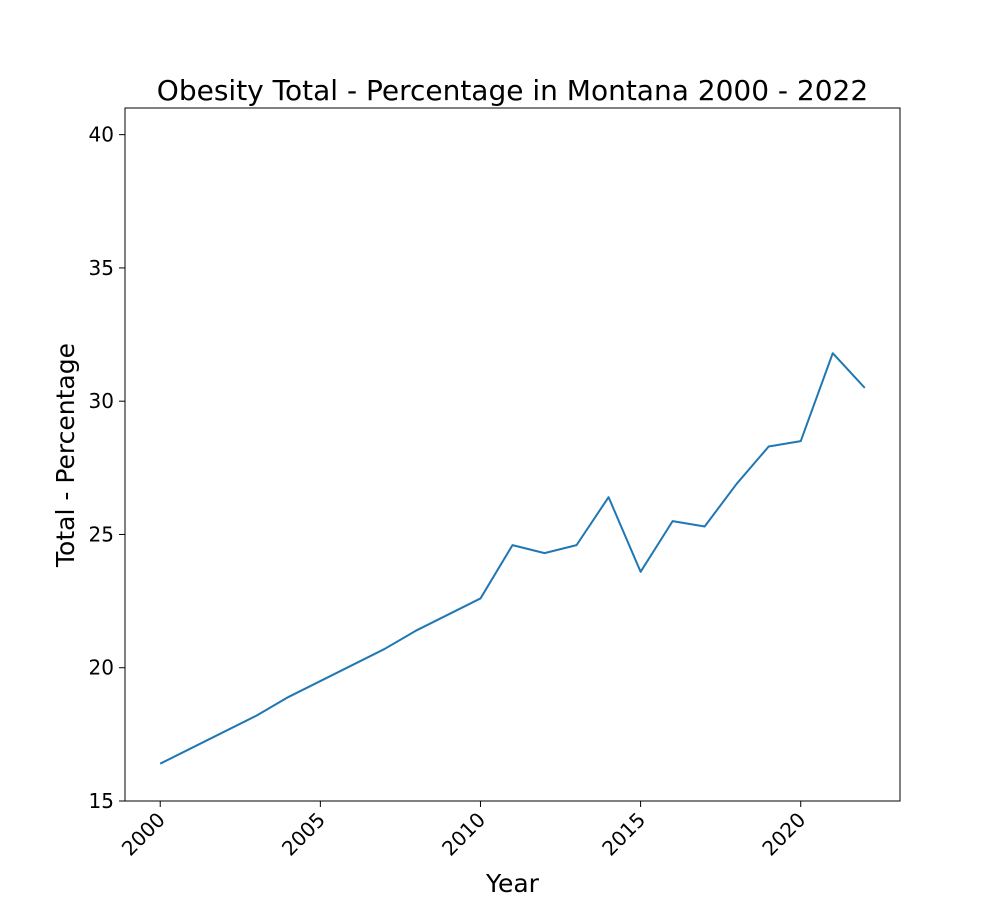 Image resolution: width=1000 pixels, height=904 pixels. Describe the element at coordinates (65, 455) in the screenshot. I see `y-axis-title: Total - Percentage` at that location.